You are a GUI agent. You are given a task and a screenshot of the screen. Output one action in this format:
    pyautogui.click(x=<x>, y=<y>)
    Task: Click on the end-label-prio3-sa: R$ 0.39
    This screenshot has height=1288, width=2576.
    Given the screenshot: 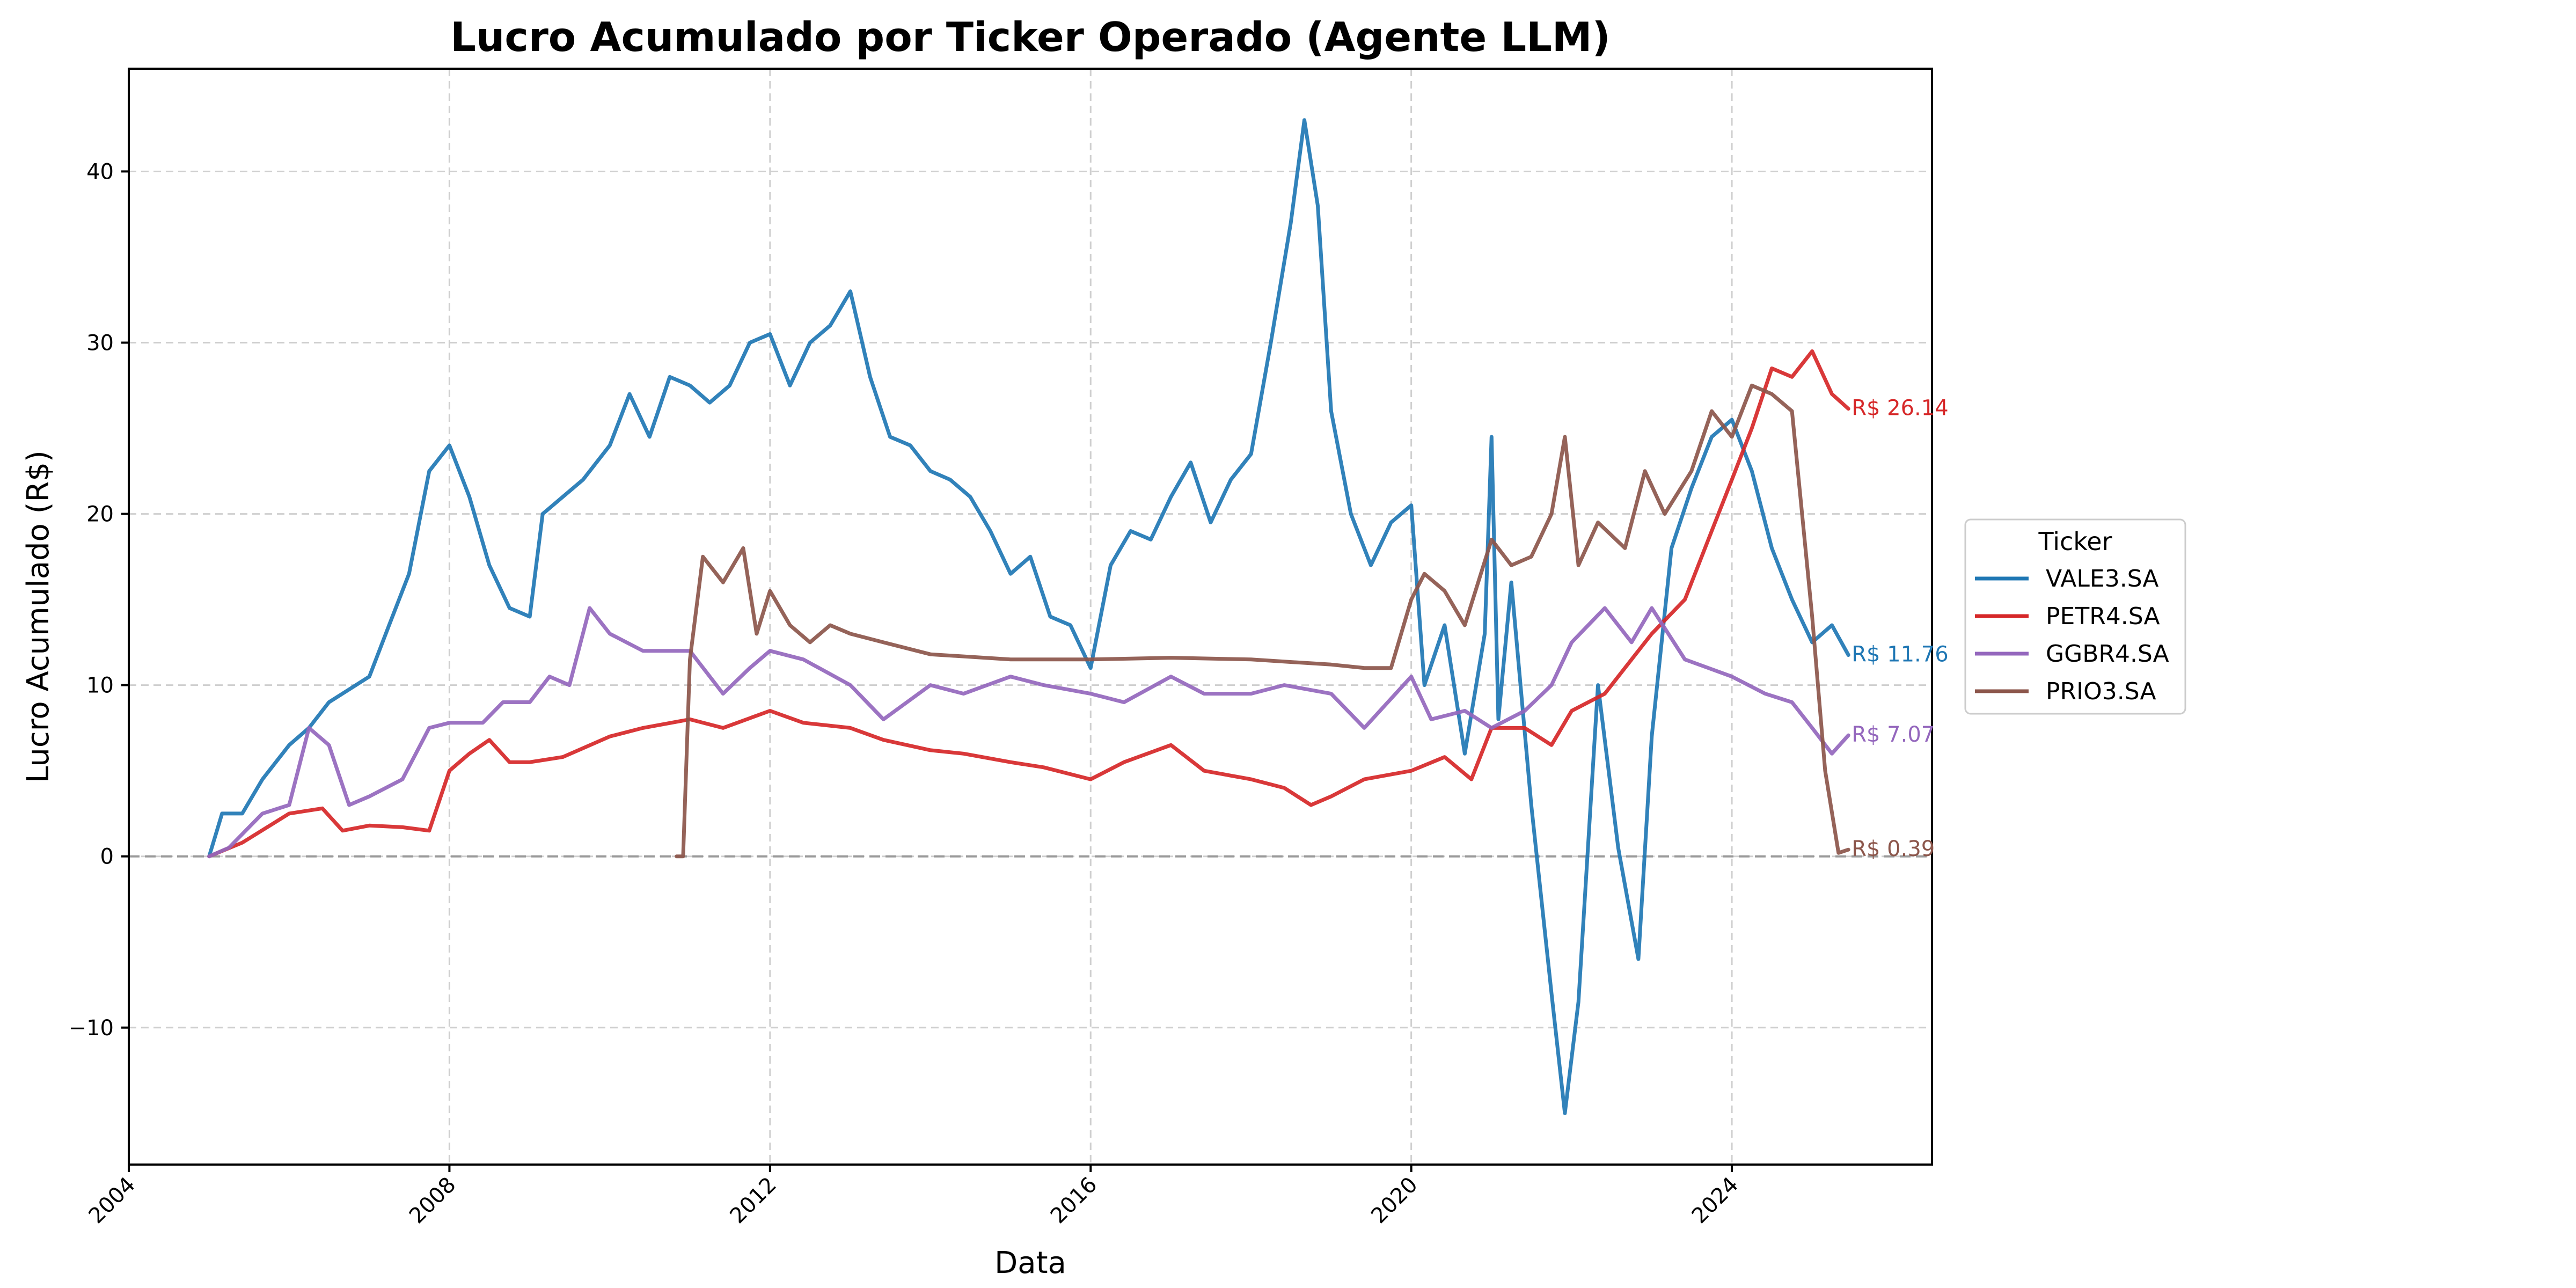 What is the action you would take?
    pyautogui.click(x=1893, y=849)
    